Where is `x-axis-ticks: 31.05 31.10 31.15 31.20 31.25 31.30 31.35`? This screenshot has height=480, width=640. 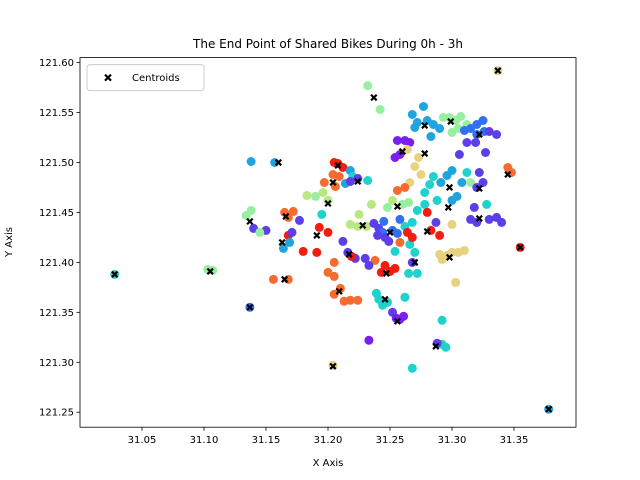 x-axis-ticks: 31.05 31.10 31.15 31.20 31.25 31.30 31.35 is located at coordinates (328, 436).